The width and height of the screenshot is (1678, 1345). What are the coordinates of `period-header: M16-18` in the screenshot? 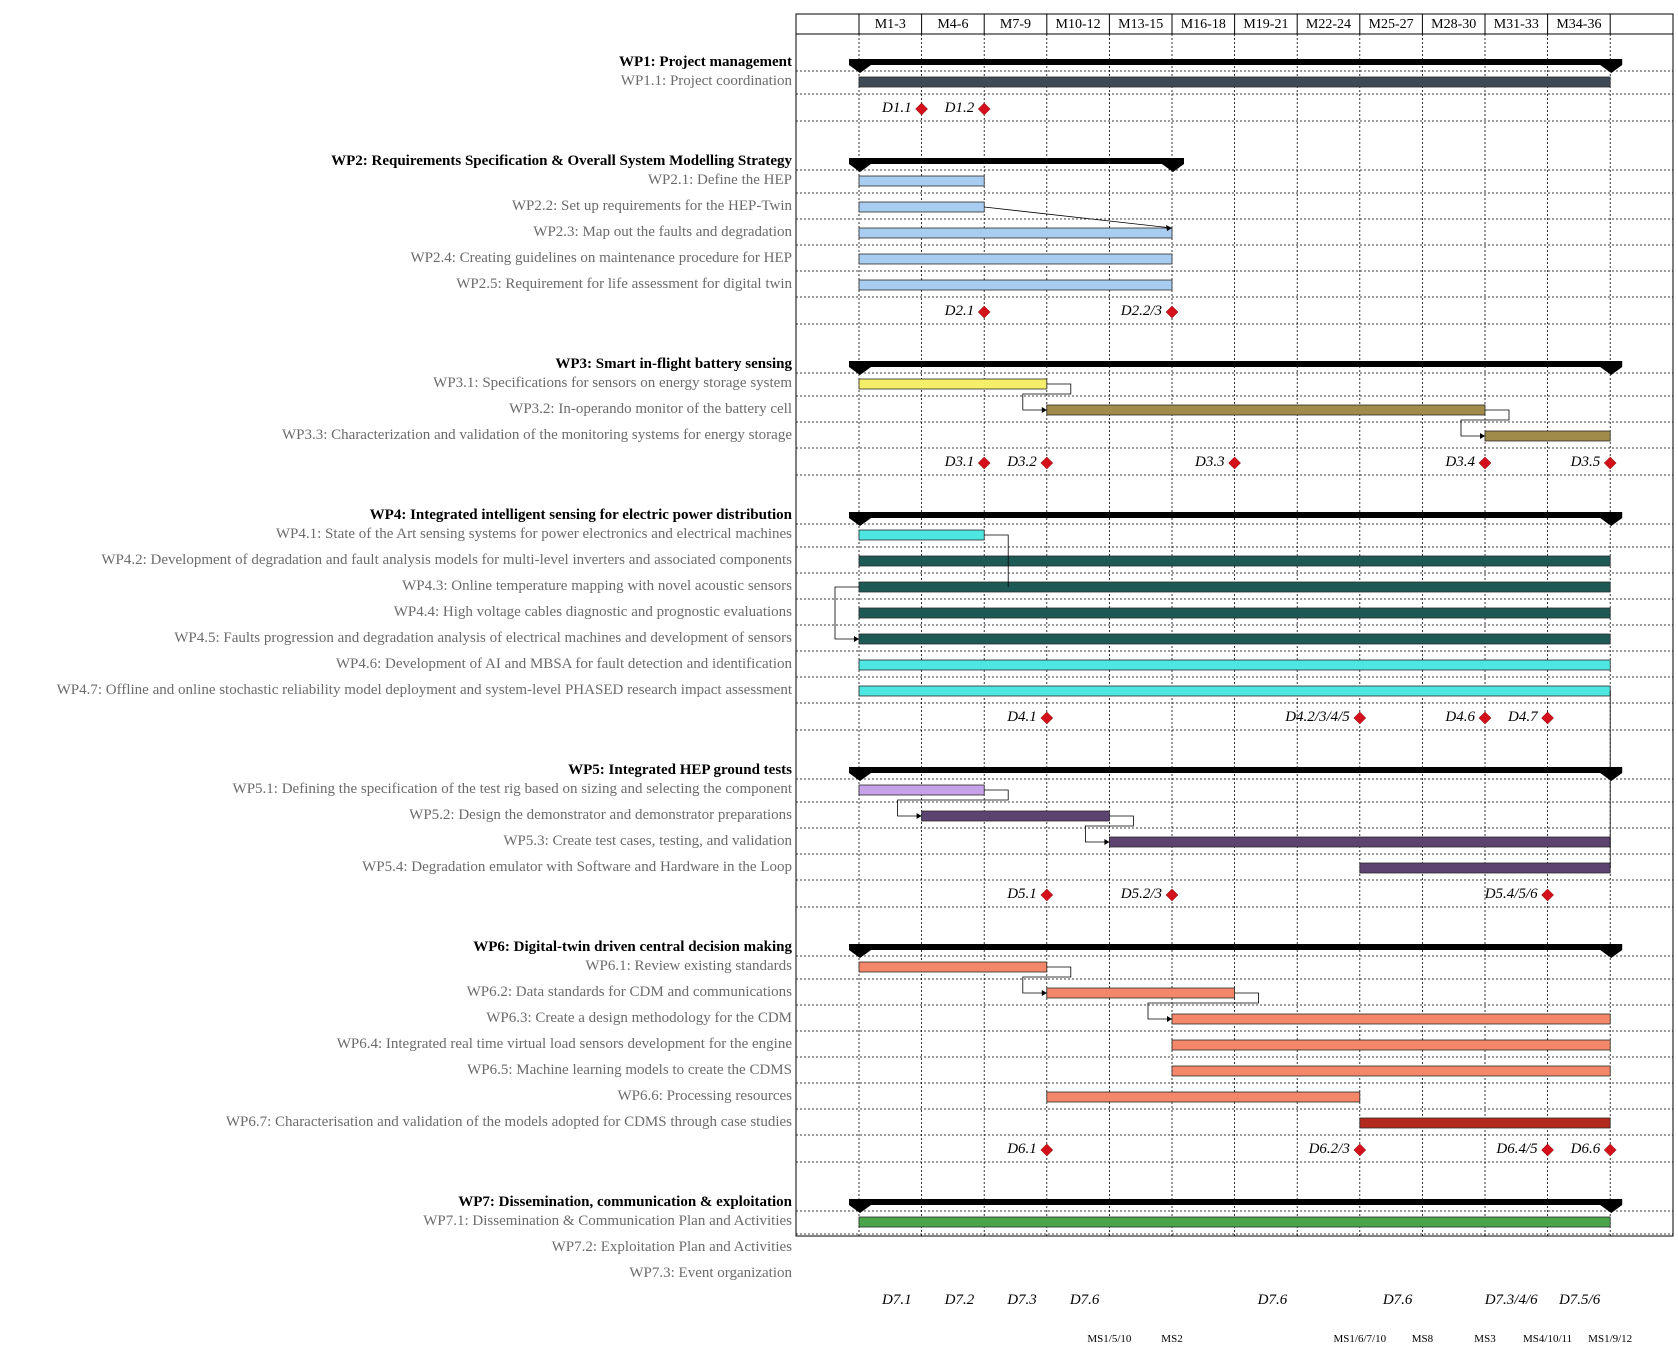 It's located at (1203, 24).